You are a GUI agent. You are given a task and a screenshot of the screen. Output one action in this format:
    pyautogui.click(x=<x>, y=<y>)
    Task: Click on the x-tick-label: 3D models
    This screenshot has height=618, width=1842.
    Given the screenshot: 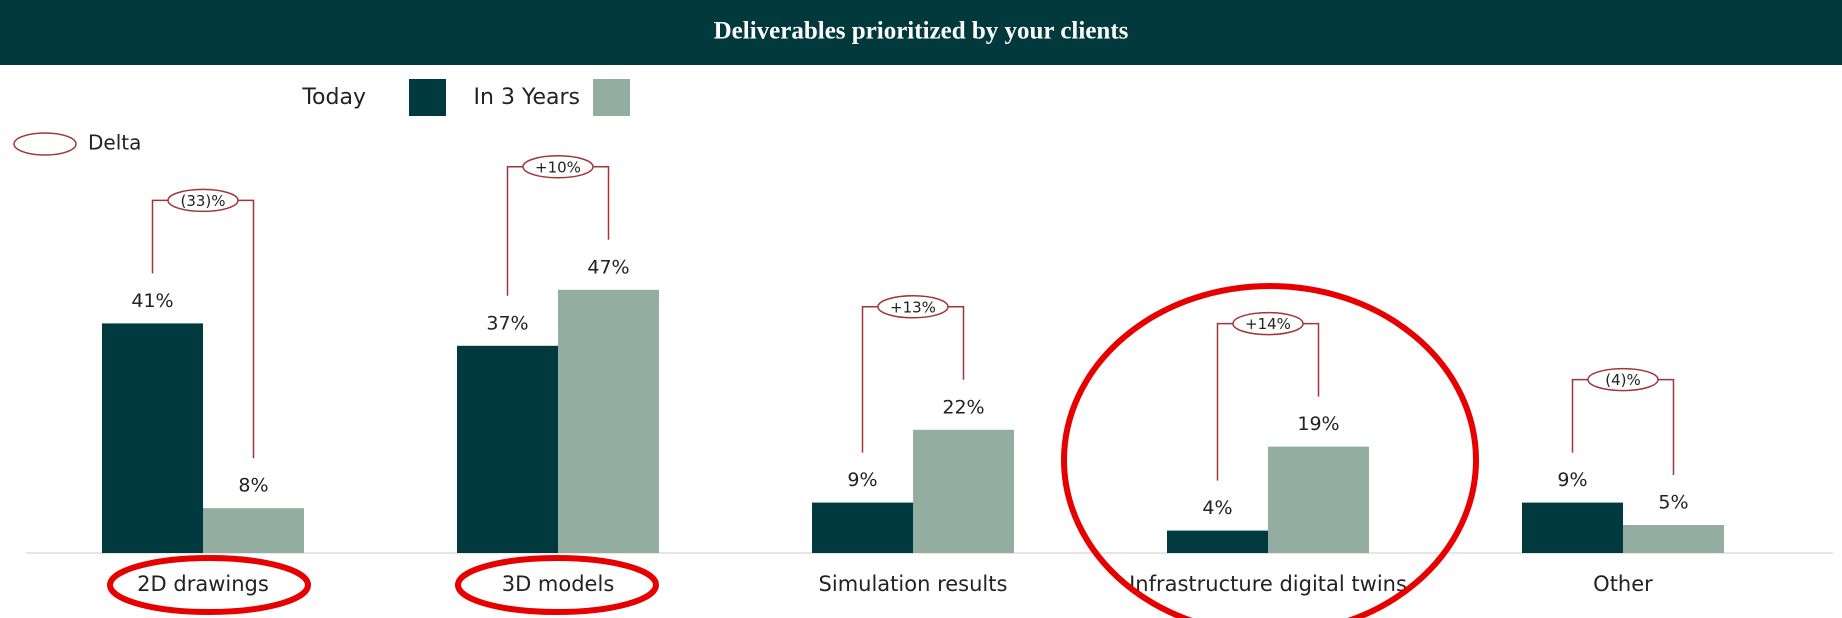 What is the action you would take?
    pyautogui.click(x=558, y=584)
    